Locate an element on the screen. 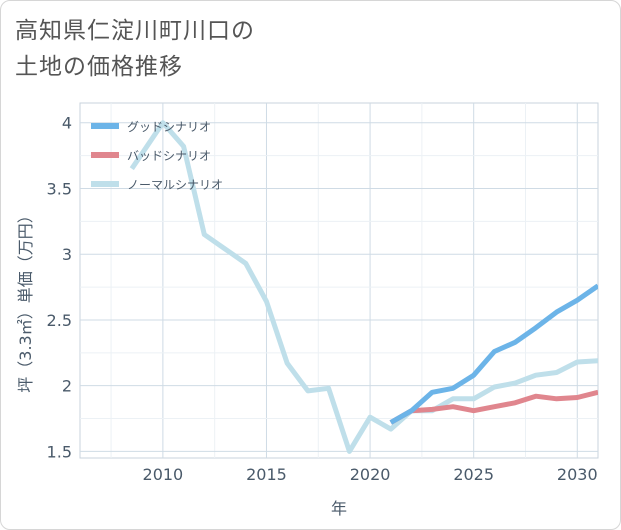 The image size is (621, 530). legend-label: バッドシナリオ is located at coordinates (169, 156).